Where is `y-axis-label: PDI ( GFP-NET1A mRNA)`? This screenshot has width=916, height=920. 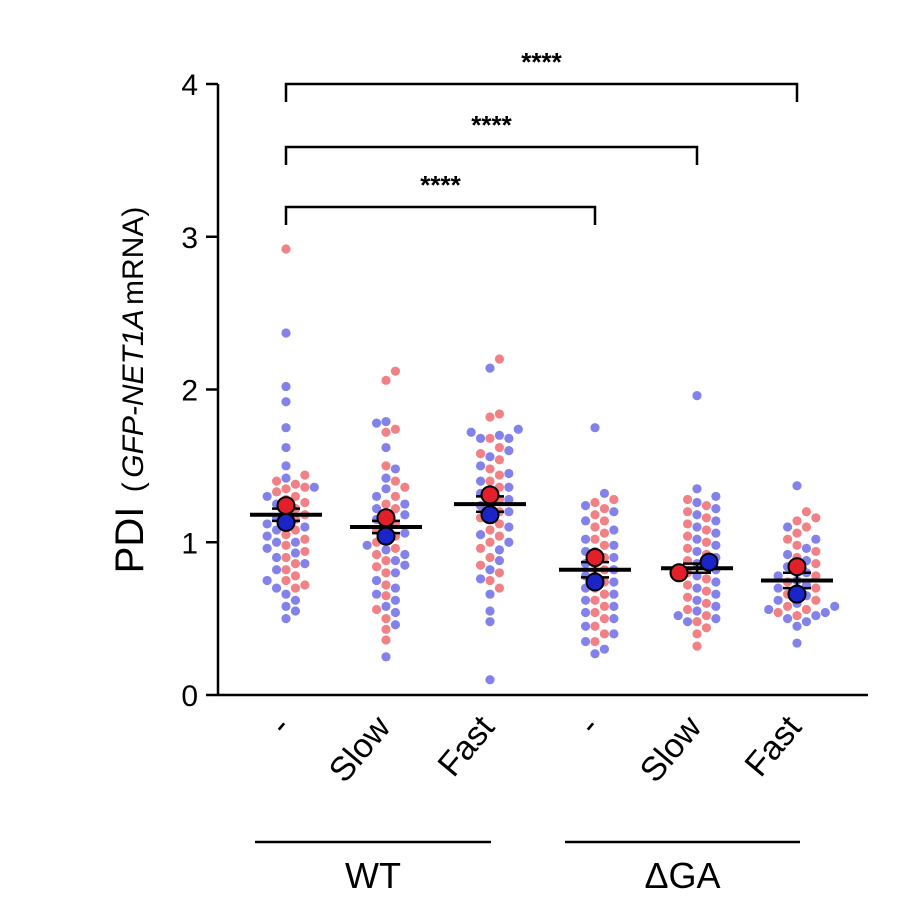
y-axis-label: PDI ( GFP-NET1A mRNA) is located at coordinates (130, 390).